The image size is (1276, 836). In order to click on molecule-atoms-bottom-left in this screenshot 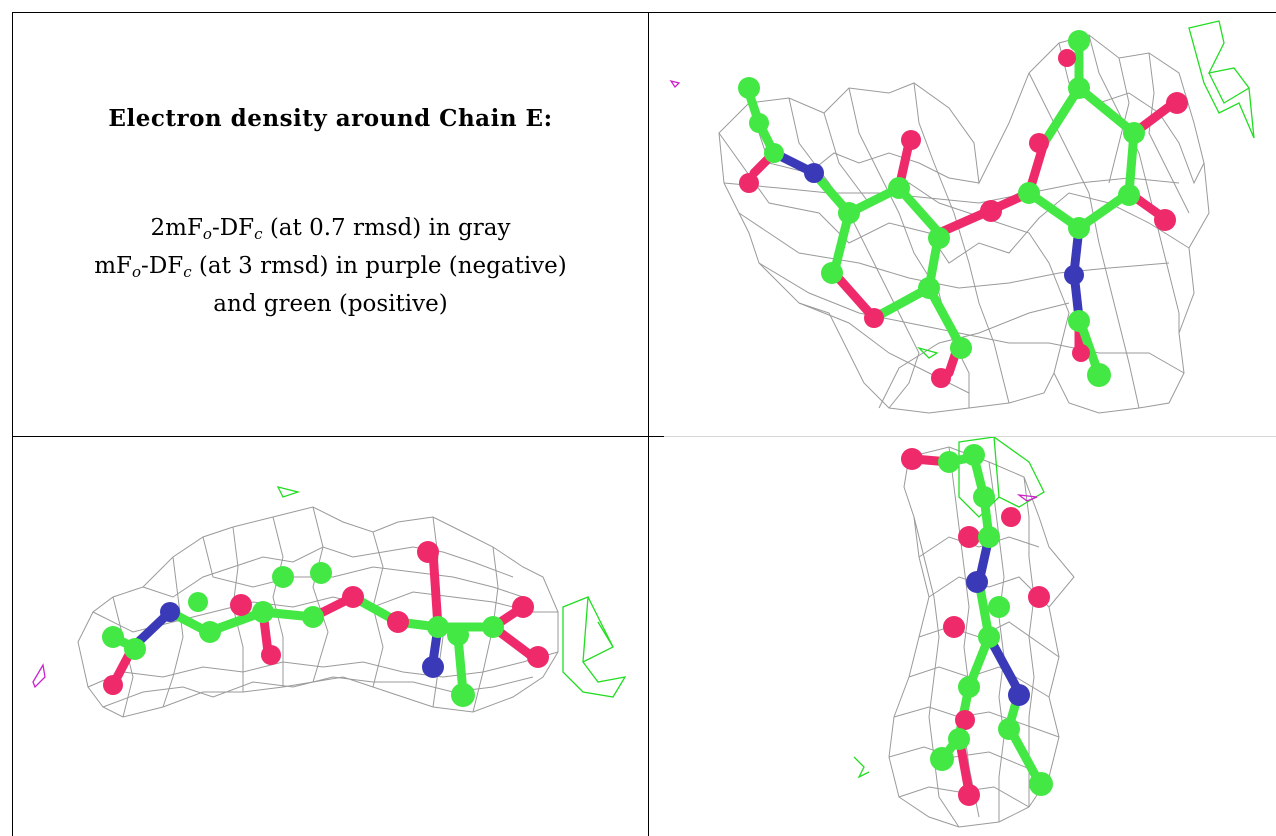, I will do `click(325, 624)`.